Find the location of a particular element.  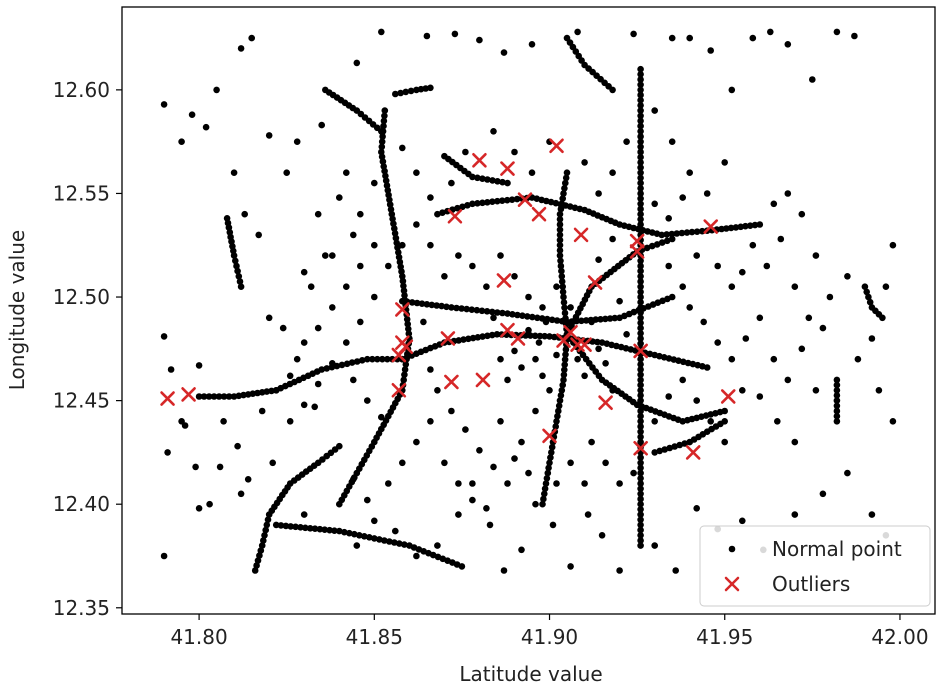

y-tick-label: 12.60 is located at coordinates (81, 90).